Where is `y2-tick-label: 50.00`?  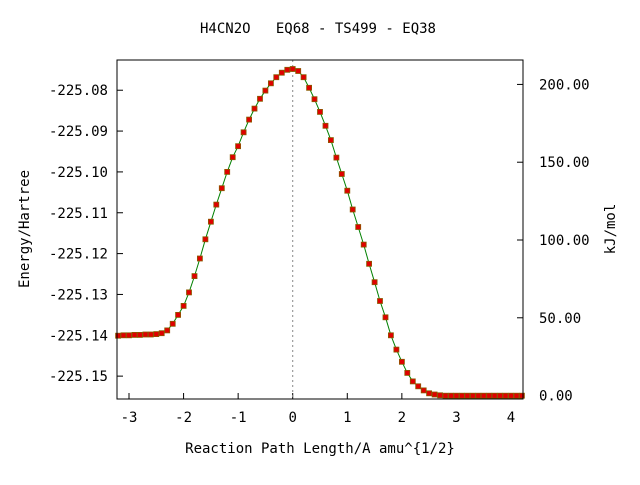 y2-tick-label: 50.00 is located at coordinates (560, 319).